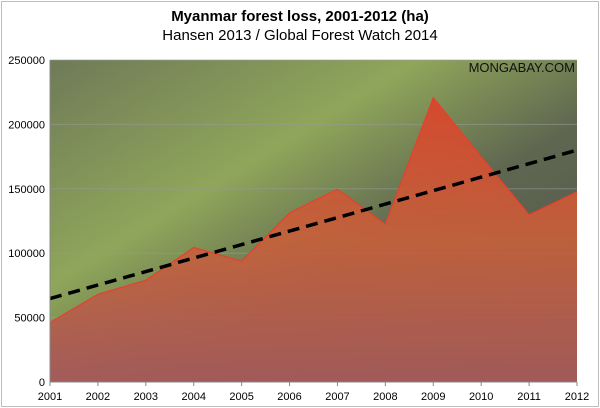 The image size is (600, 408). I want to click on x-tick-label: 2004, so click(193, 397).